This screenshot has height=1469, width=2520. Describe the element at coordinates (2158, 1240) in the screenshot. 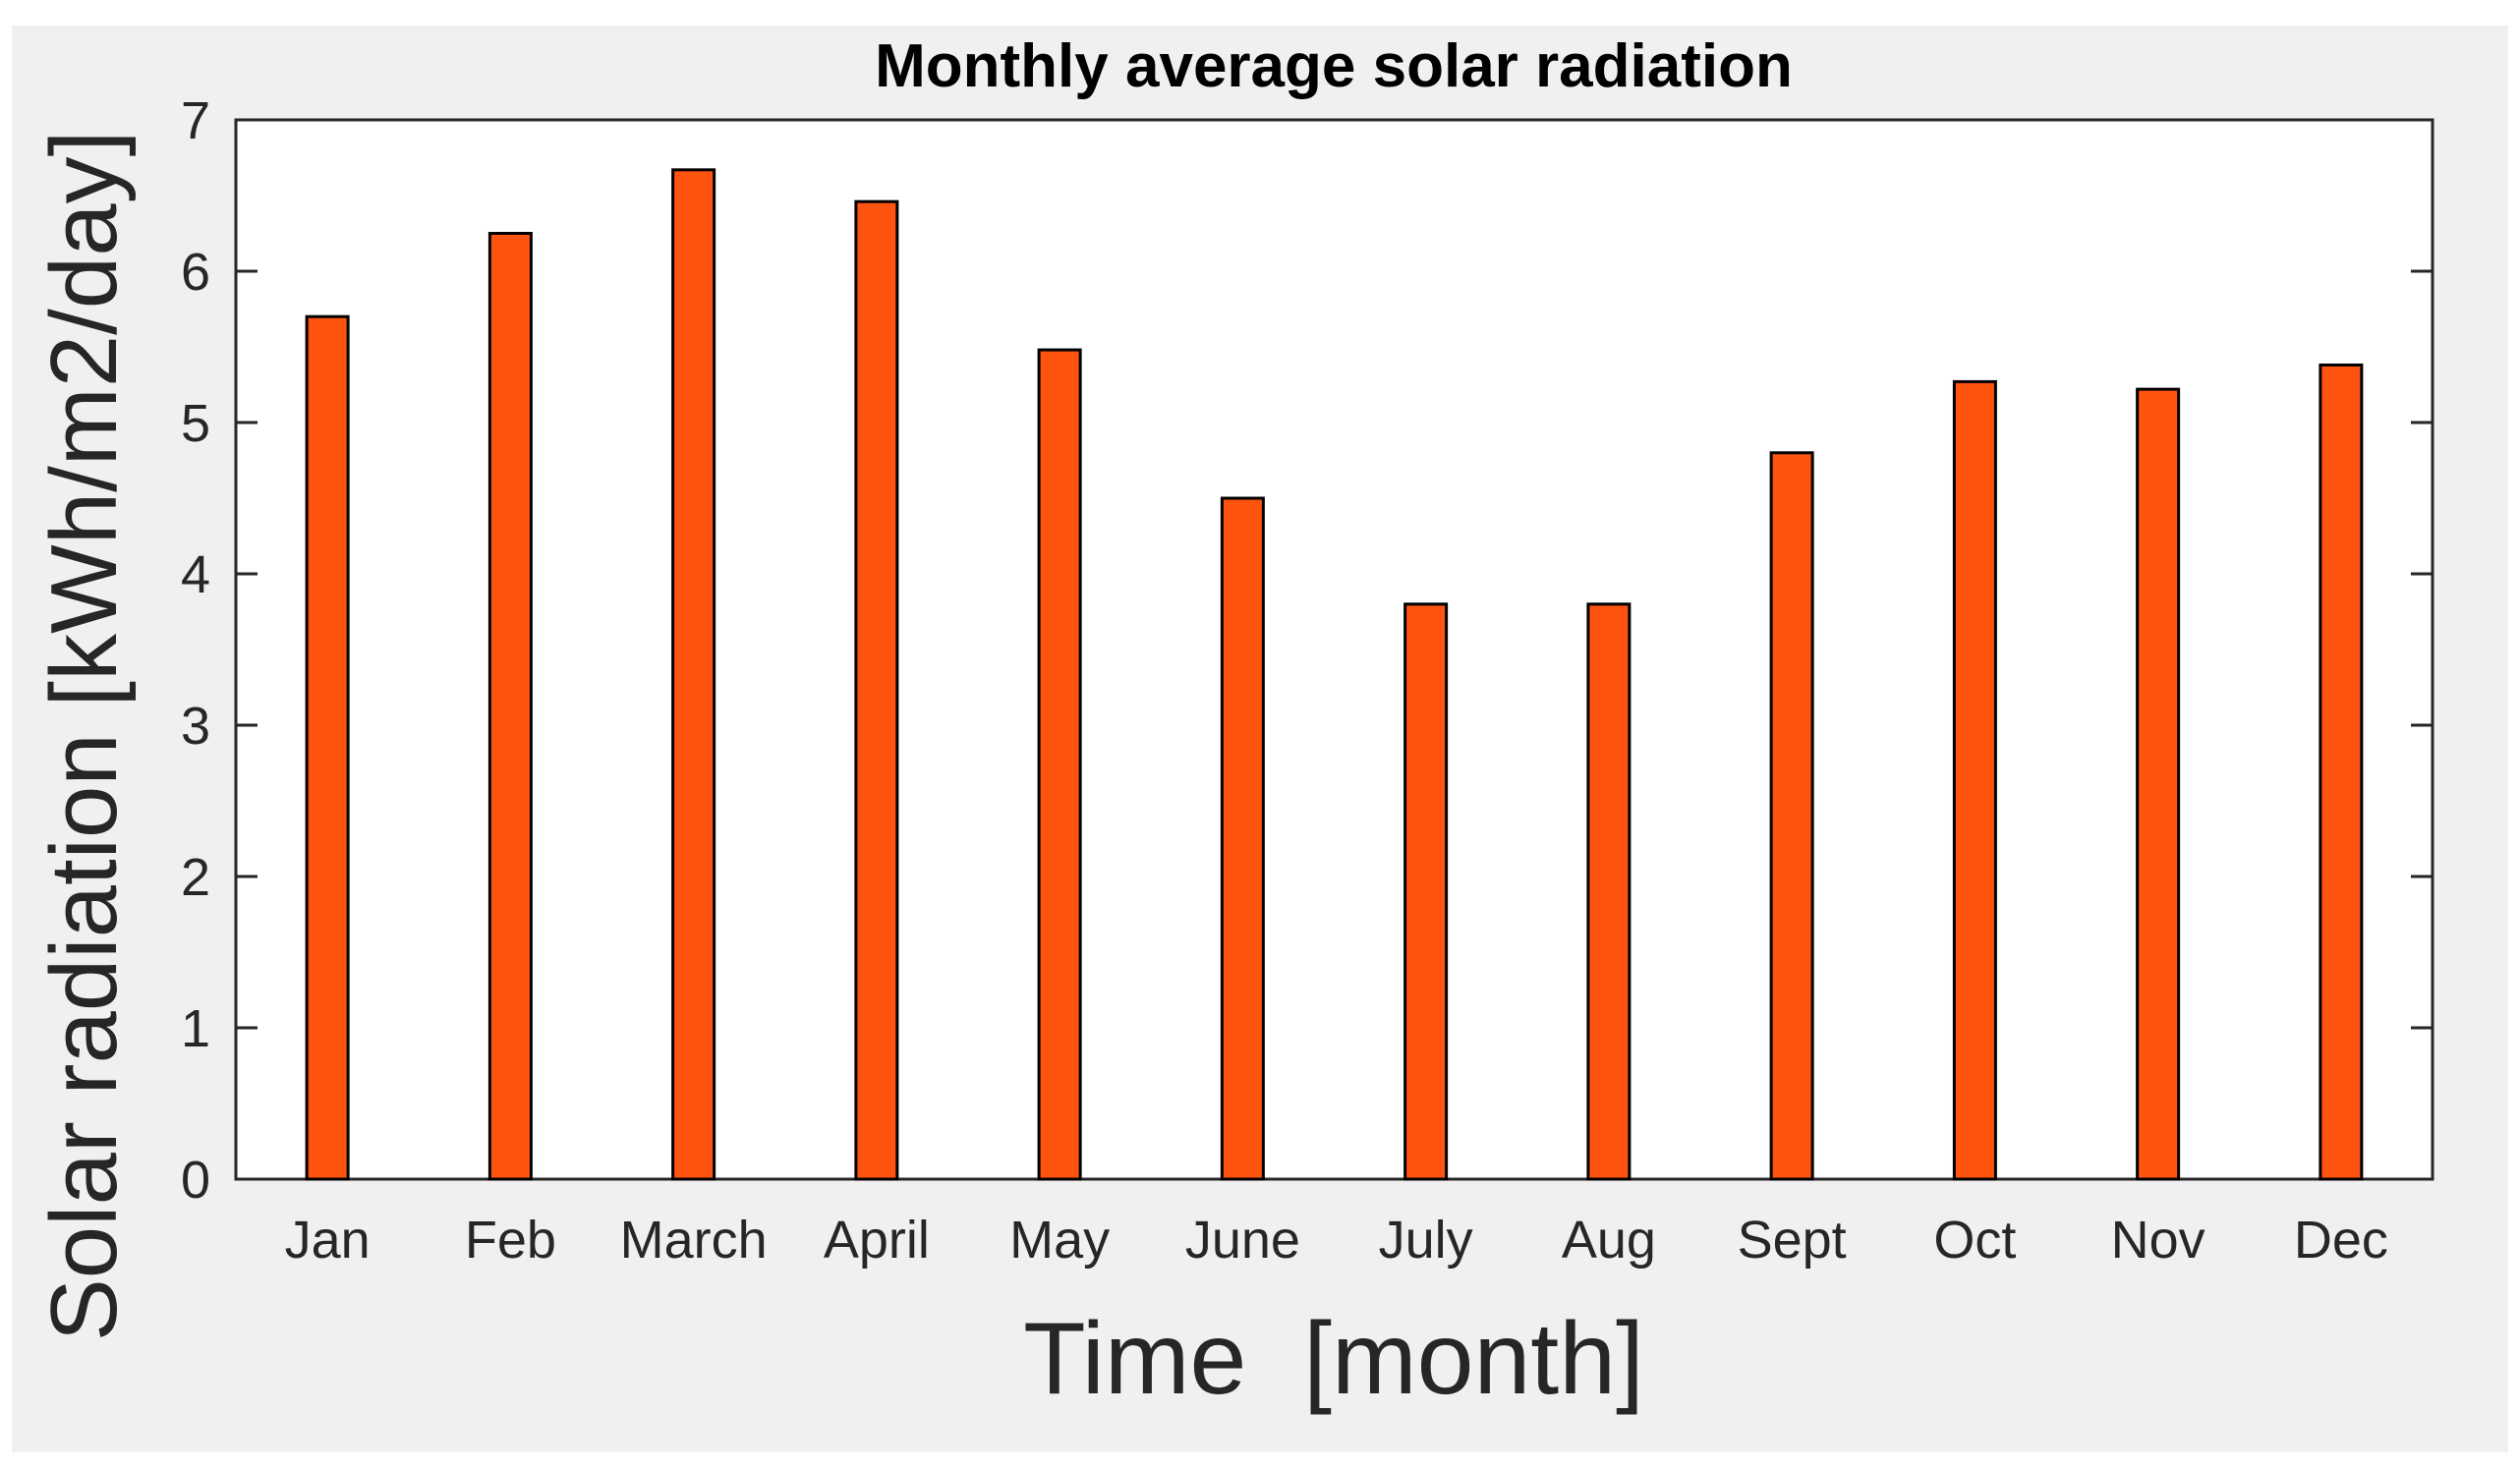

I see `x-tick-label: Nov` at that location.